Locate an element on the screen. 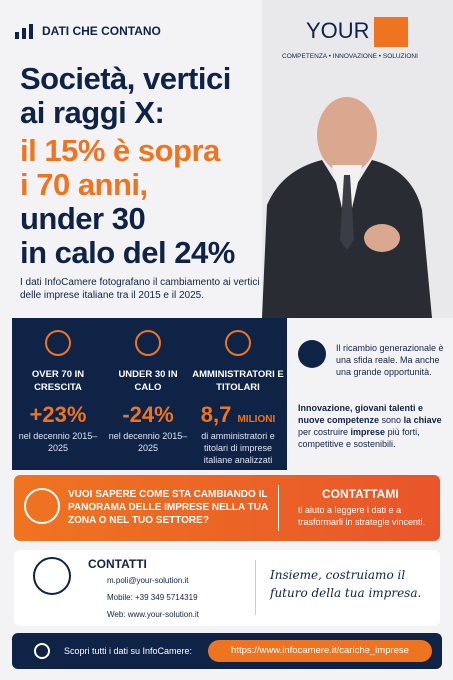  globe-icon is located at coordinates (42, 651).